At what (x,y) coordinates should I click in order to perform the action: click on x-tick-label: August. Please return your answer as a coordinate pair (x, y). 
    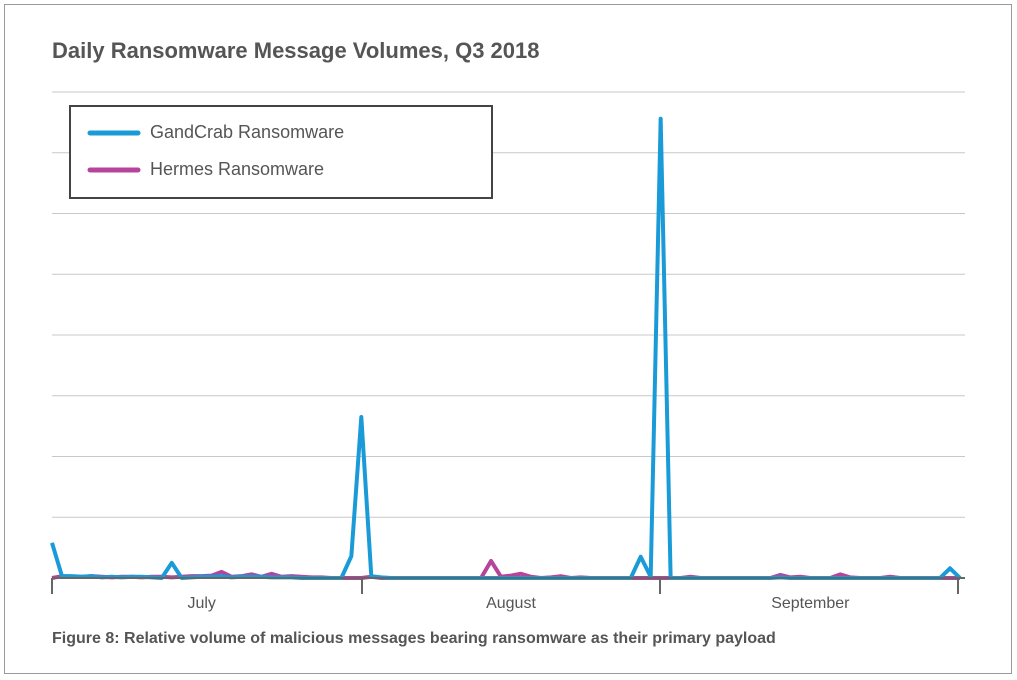
    Looking at the image, I should click on (511, 603).